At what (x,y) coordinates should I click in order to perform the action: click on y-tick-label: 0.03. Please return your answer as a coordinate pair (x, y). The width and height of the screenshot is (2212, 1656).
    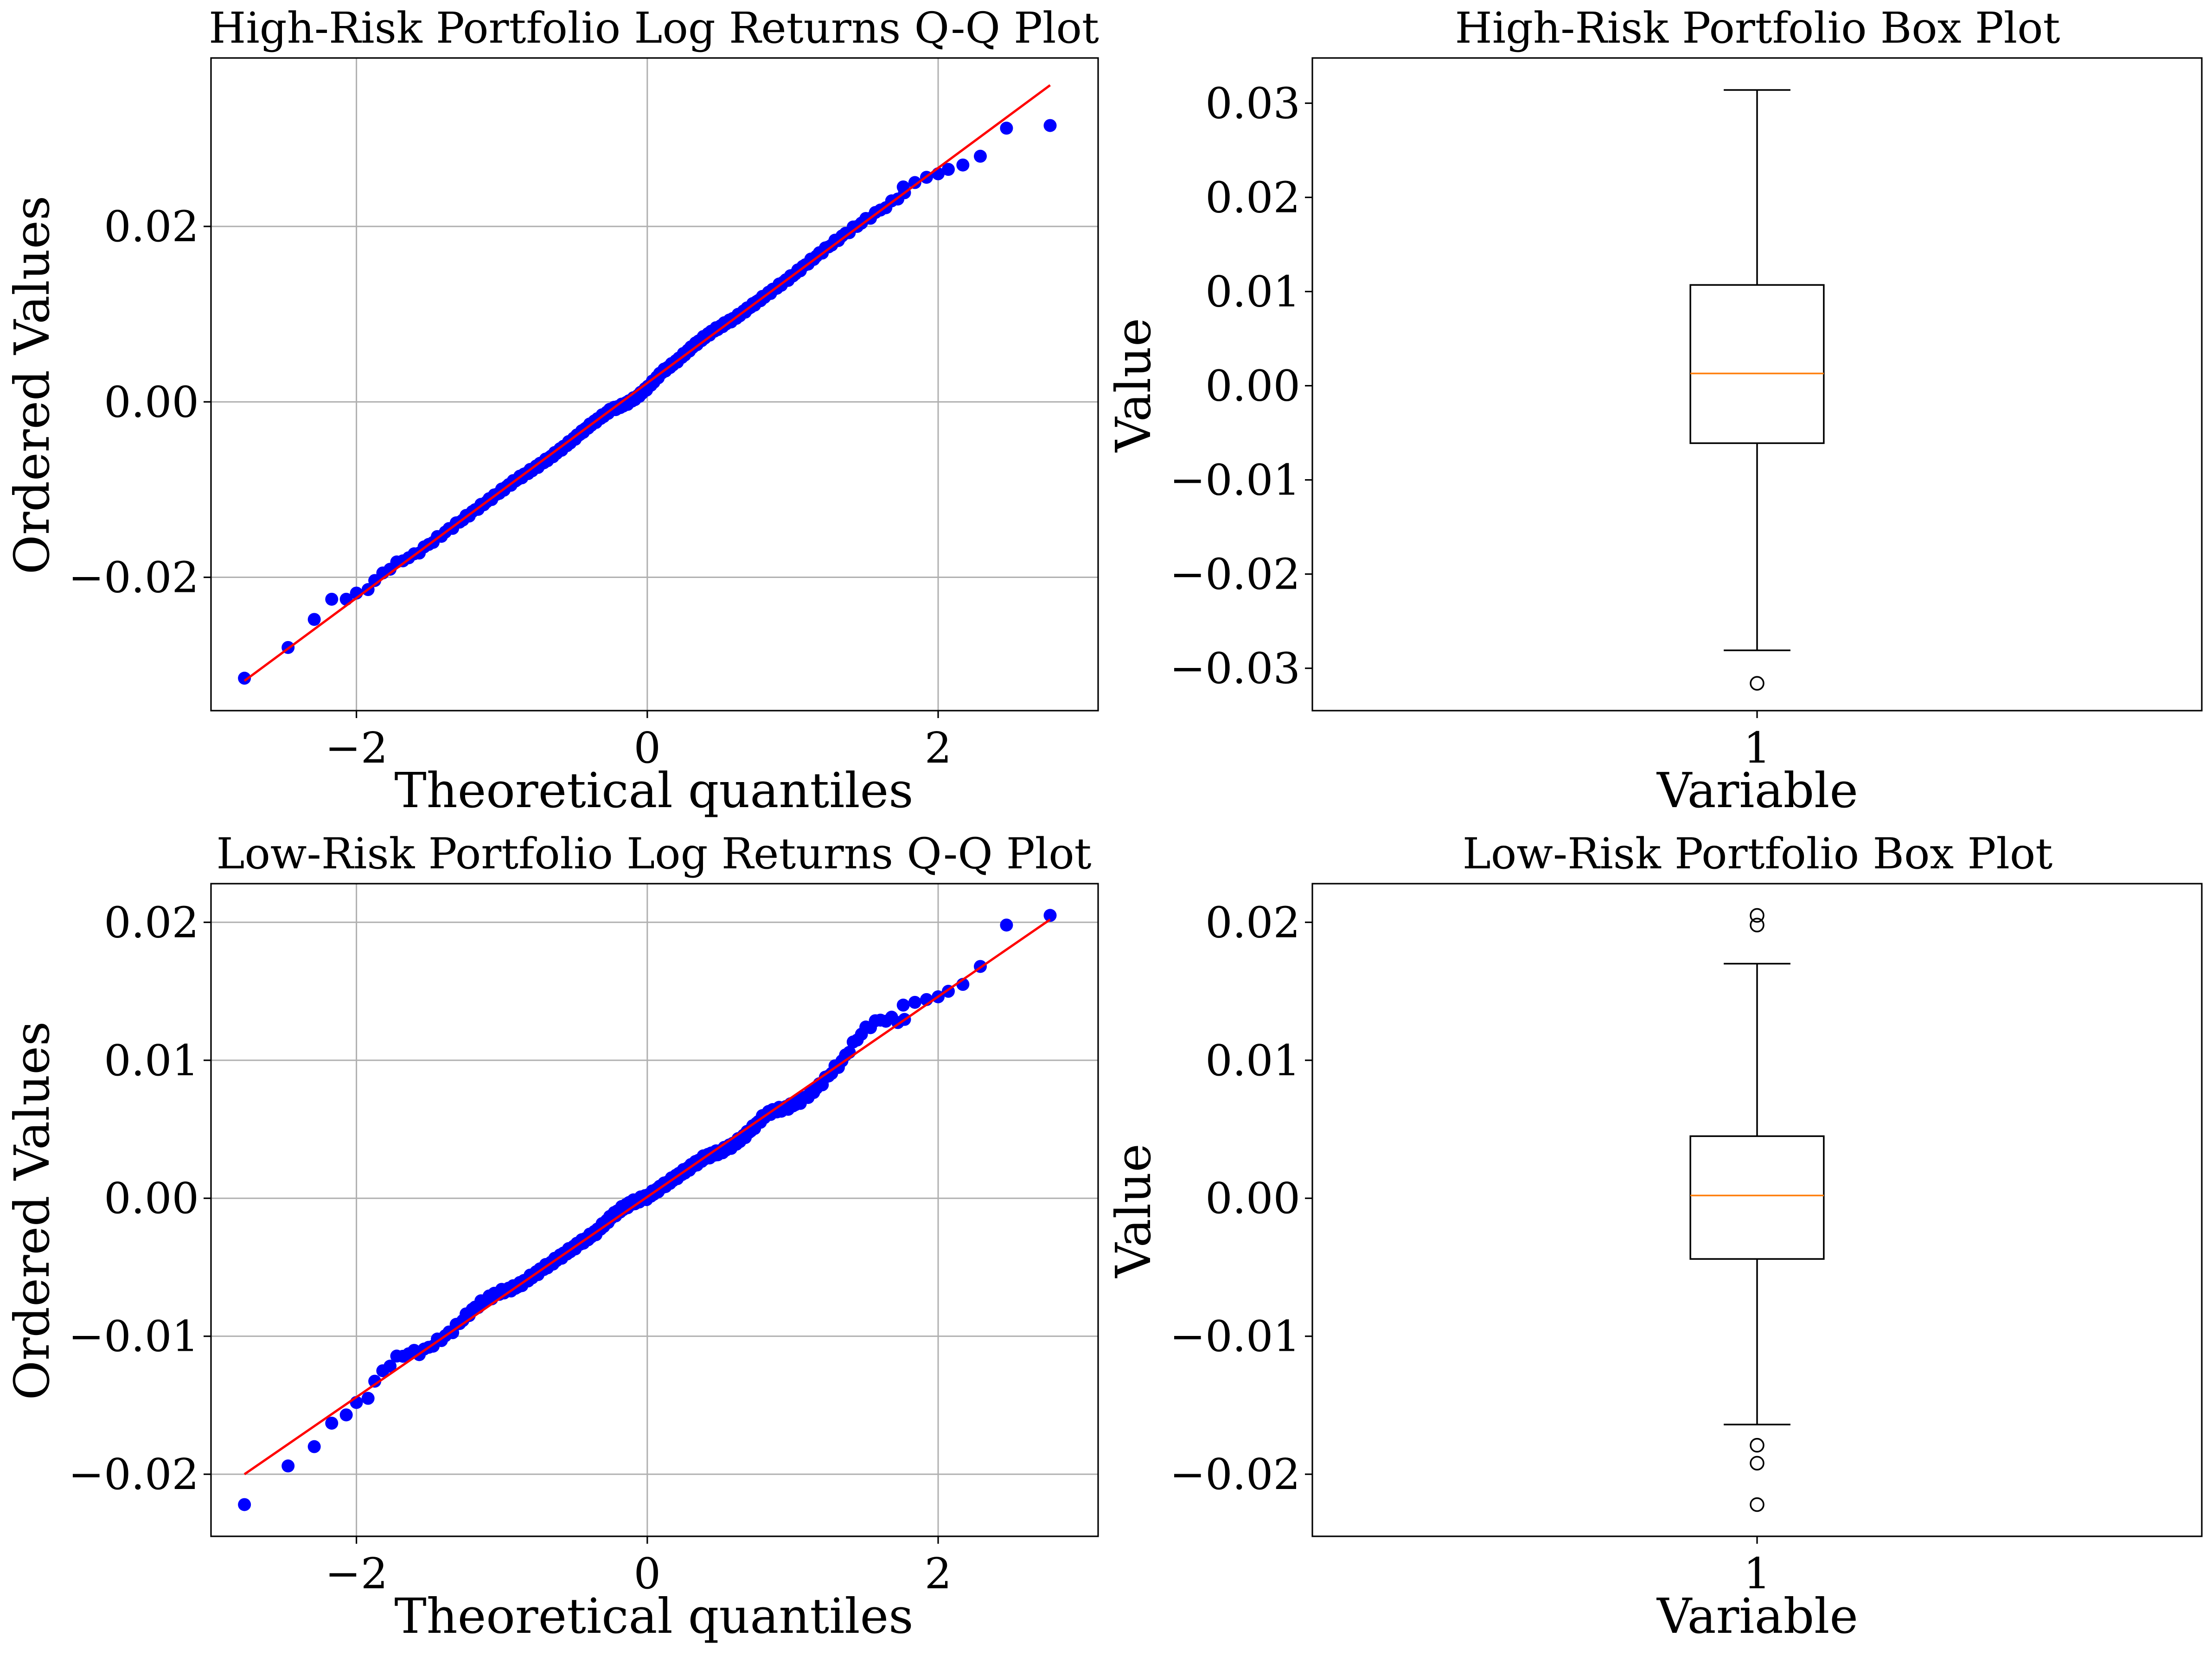
    Looking at the image, I should click on (1252, 103).